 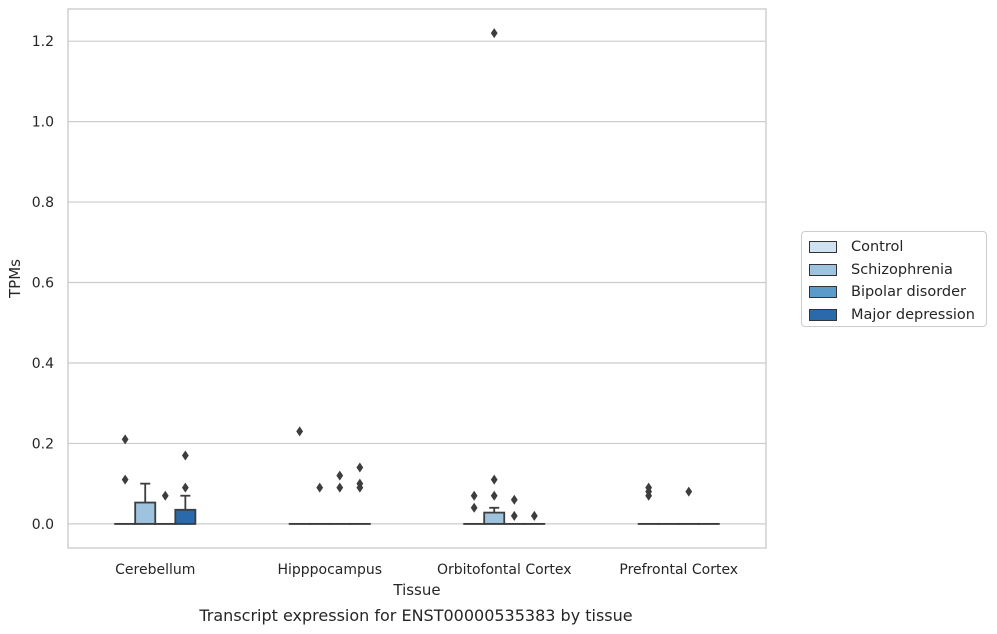 I want to click on legend-item-control: Control, so click(x=897, y=247).